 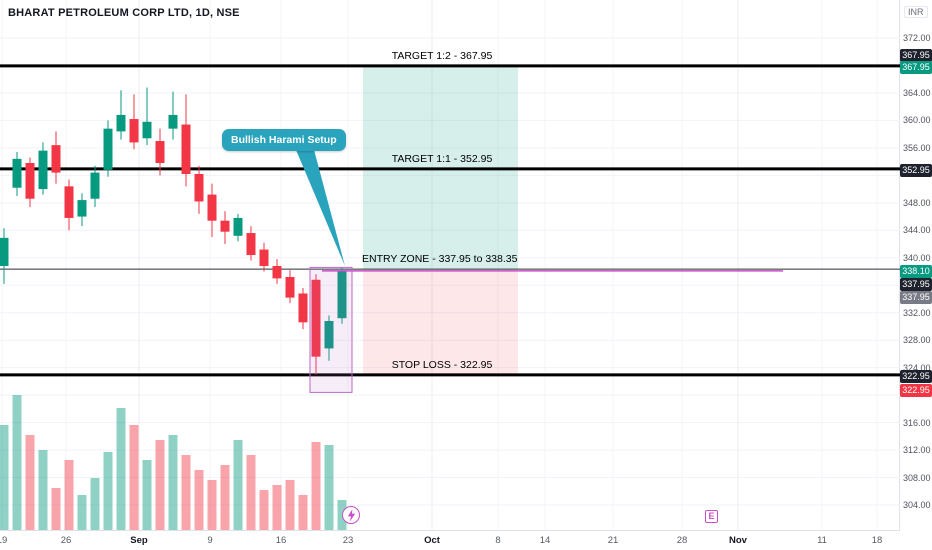 I want to click on time-tick: 9, so click(x=210, y=540).